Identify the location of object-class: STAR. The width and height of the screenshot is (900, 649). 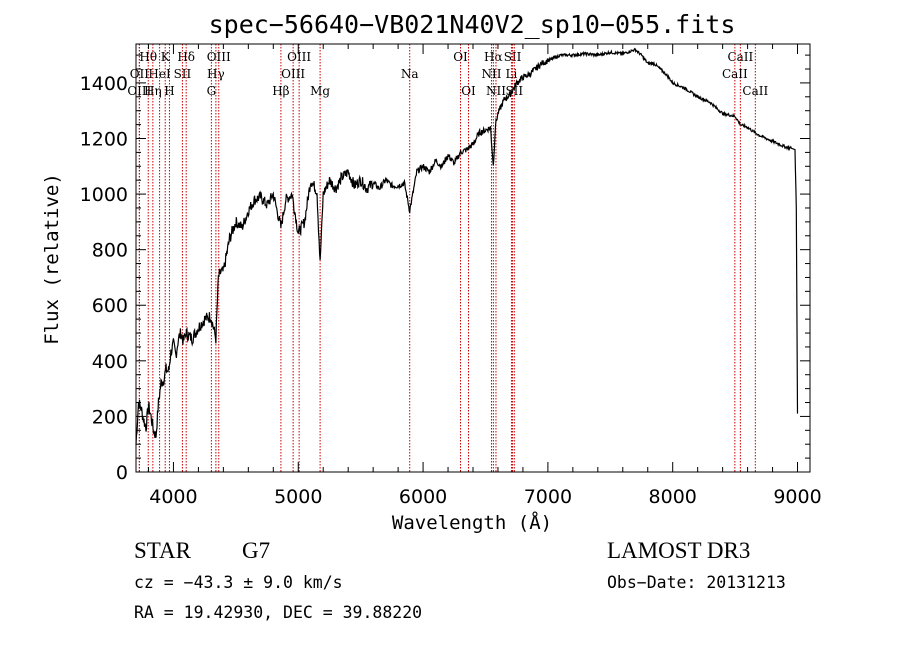
(162, 550).